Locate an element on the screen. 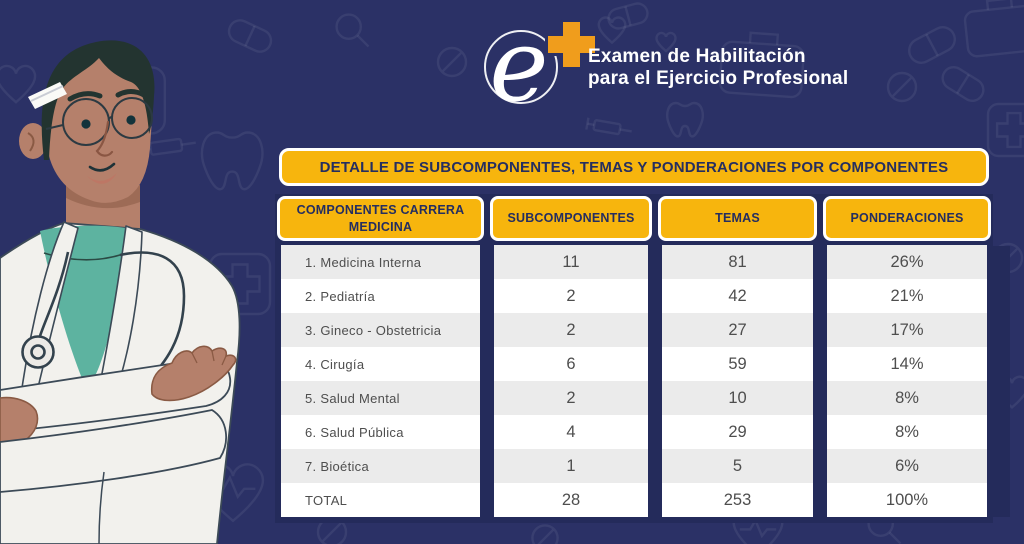 This screenshot has width=1024, height=544. column-header-temas: TEMAS is located at coordinates (737, 218).